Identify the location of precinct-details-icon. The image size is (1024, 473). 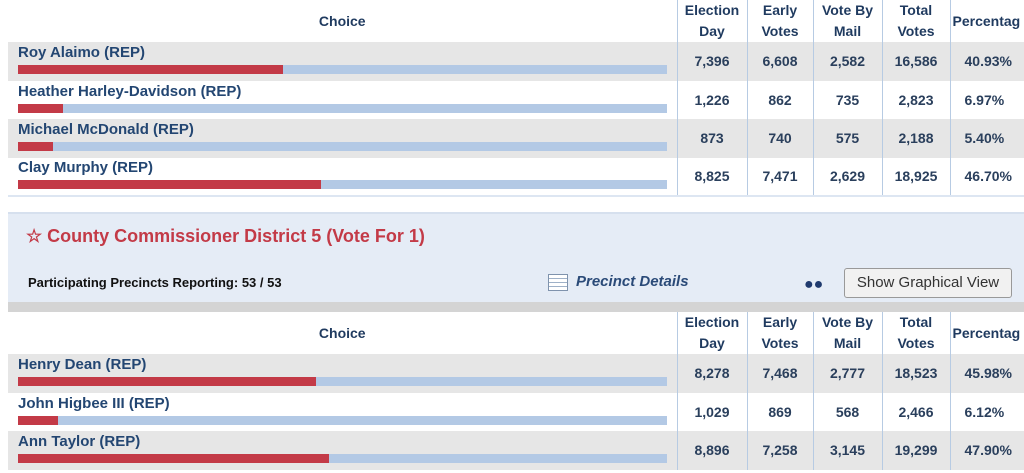
(558, 282).